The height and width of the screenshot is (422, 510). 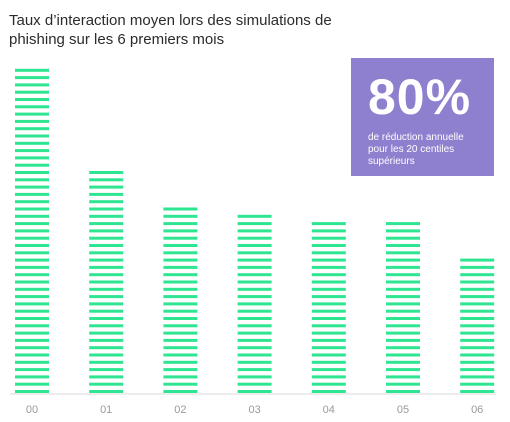 What do you see at coordinates (106, 410) in the screenshot?
I see `x-tick-label: 01` at bounding box center [106, 410].